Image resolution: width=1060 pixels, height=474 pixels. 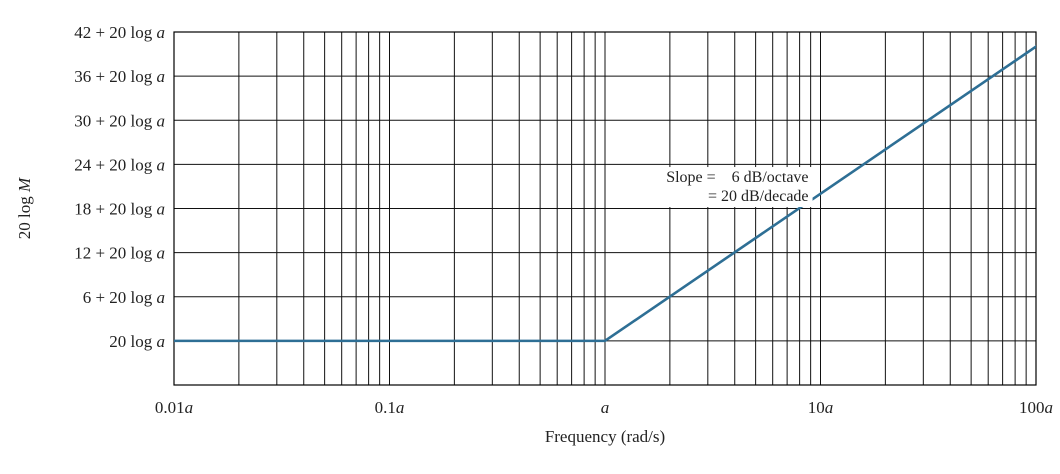 What do you see at coordinates (737, 177) in the screenshot?
I see `annotation-line-1: Slope = 6 dB/octave` at bounding box center [737, 177].